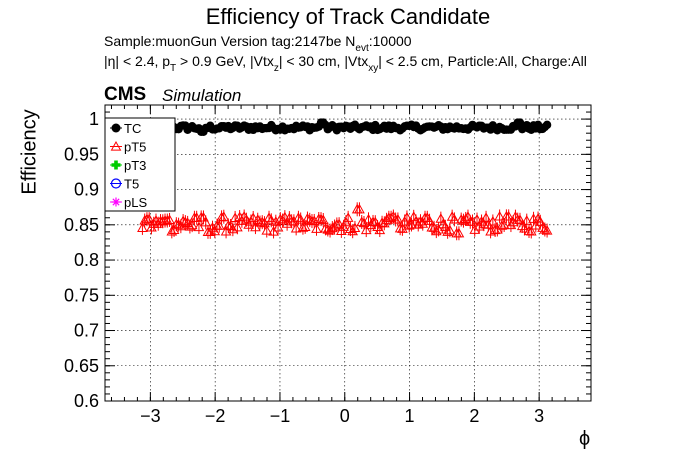 The width and height of the screenshot is (696, 472). Describe the element at coordinates (547, 125) in the screenshot. I see `data-point-tc` at that location.